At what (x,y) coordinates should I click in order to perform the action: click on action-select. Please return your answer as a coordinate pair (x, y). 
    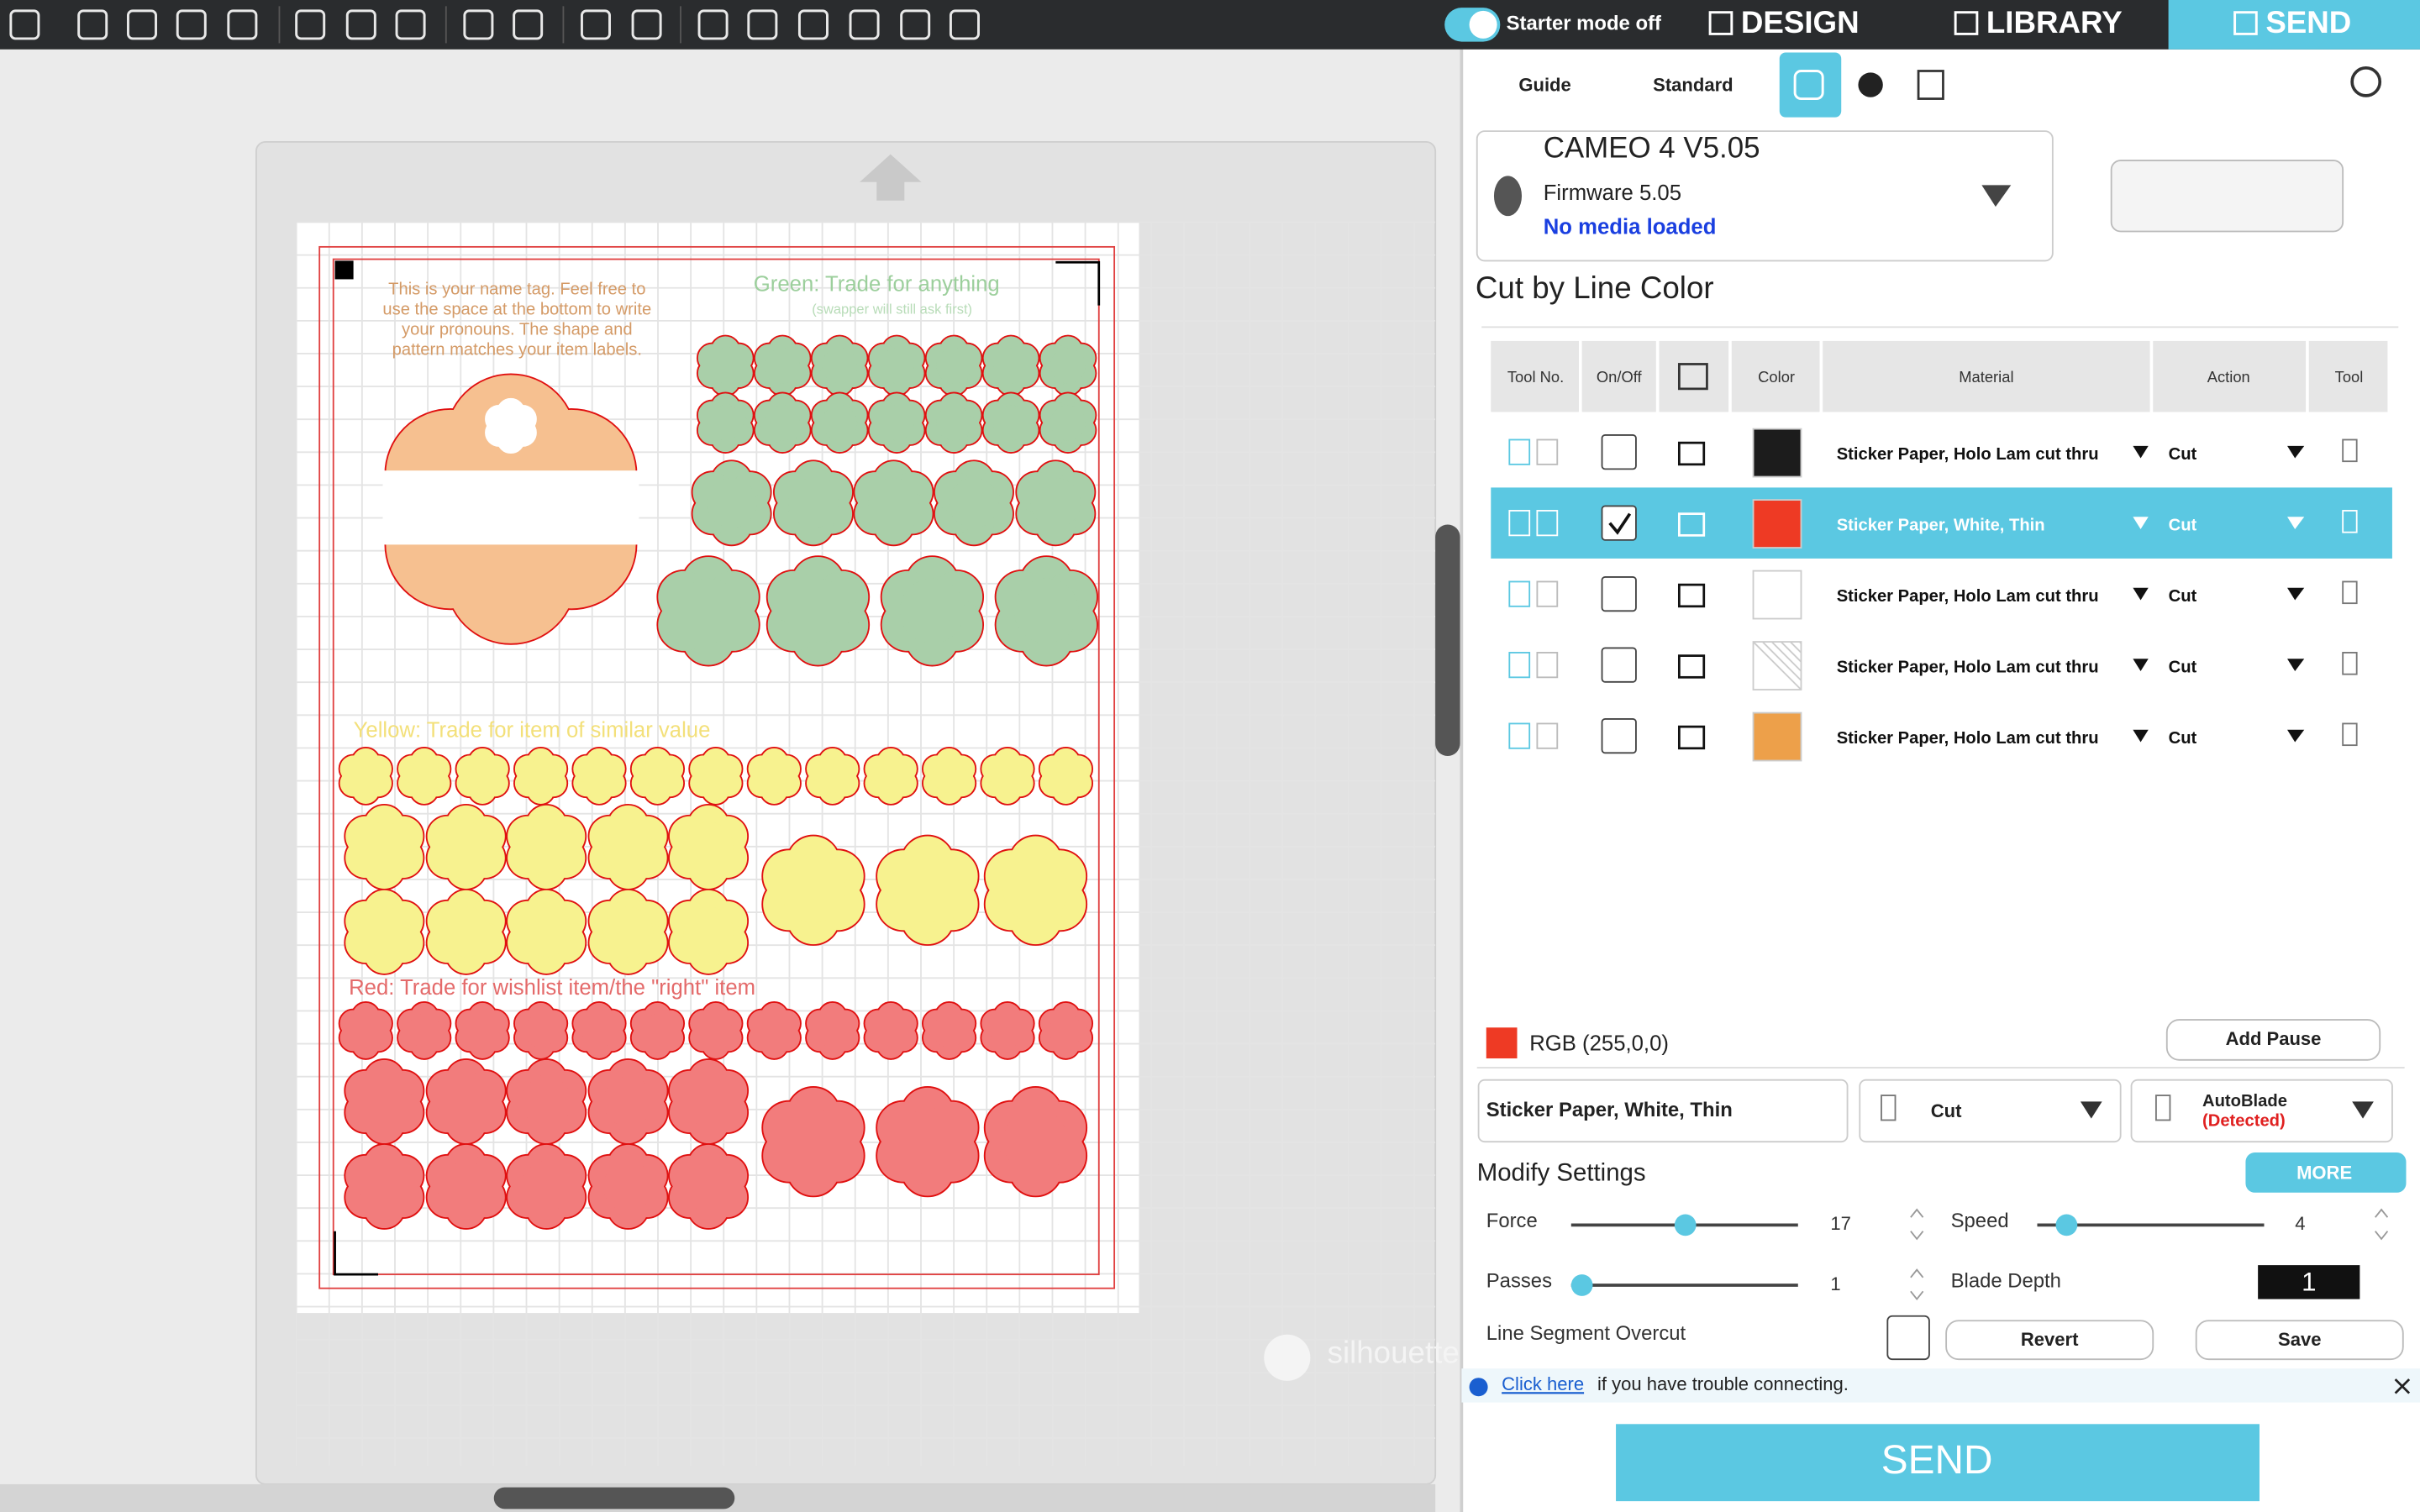
    Looking at the image, I should click on (1990, 1111).